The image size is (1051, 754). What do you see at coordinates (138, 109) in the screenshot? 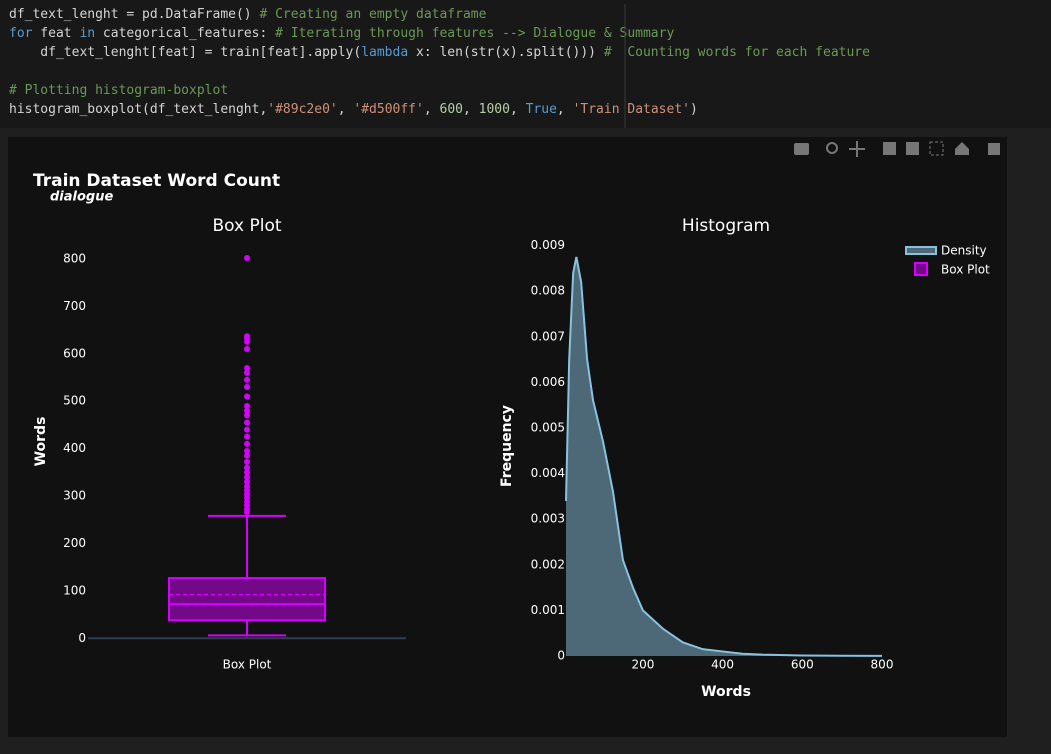
I see `code-token: histogram_boxplot(df_text_lenght,` at bounding box center [138, 109].